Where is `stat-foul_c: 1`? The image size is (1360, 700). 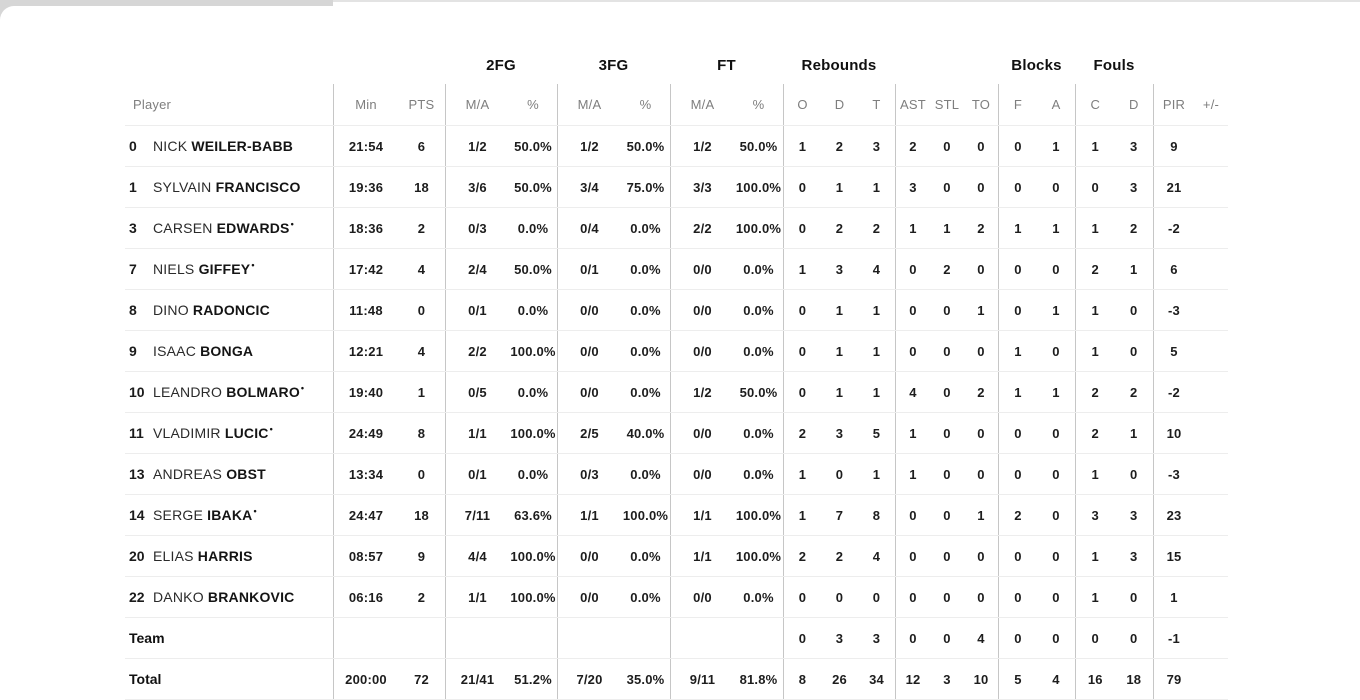
stat-foul_c: 1 is located at coordinates (1095, 228).